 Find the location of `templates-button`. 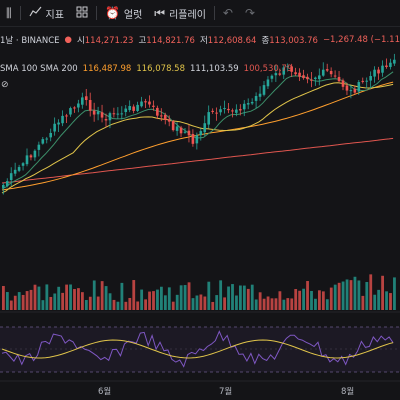

templates-button is located at coordinates (82, 13).